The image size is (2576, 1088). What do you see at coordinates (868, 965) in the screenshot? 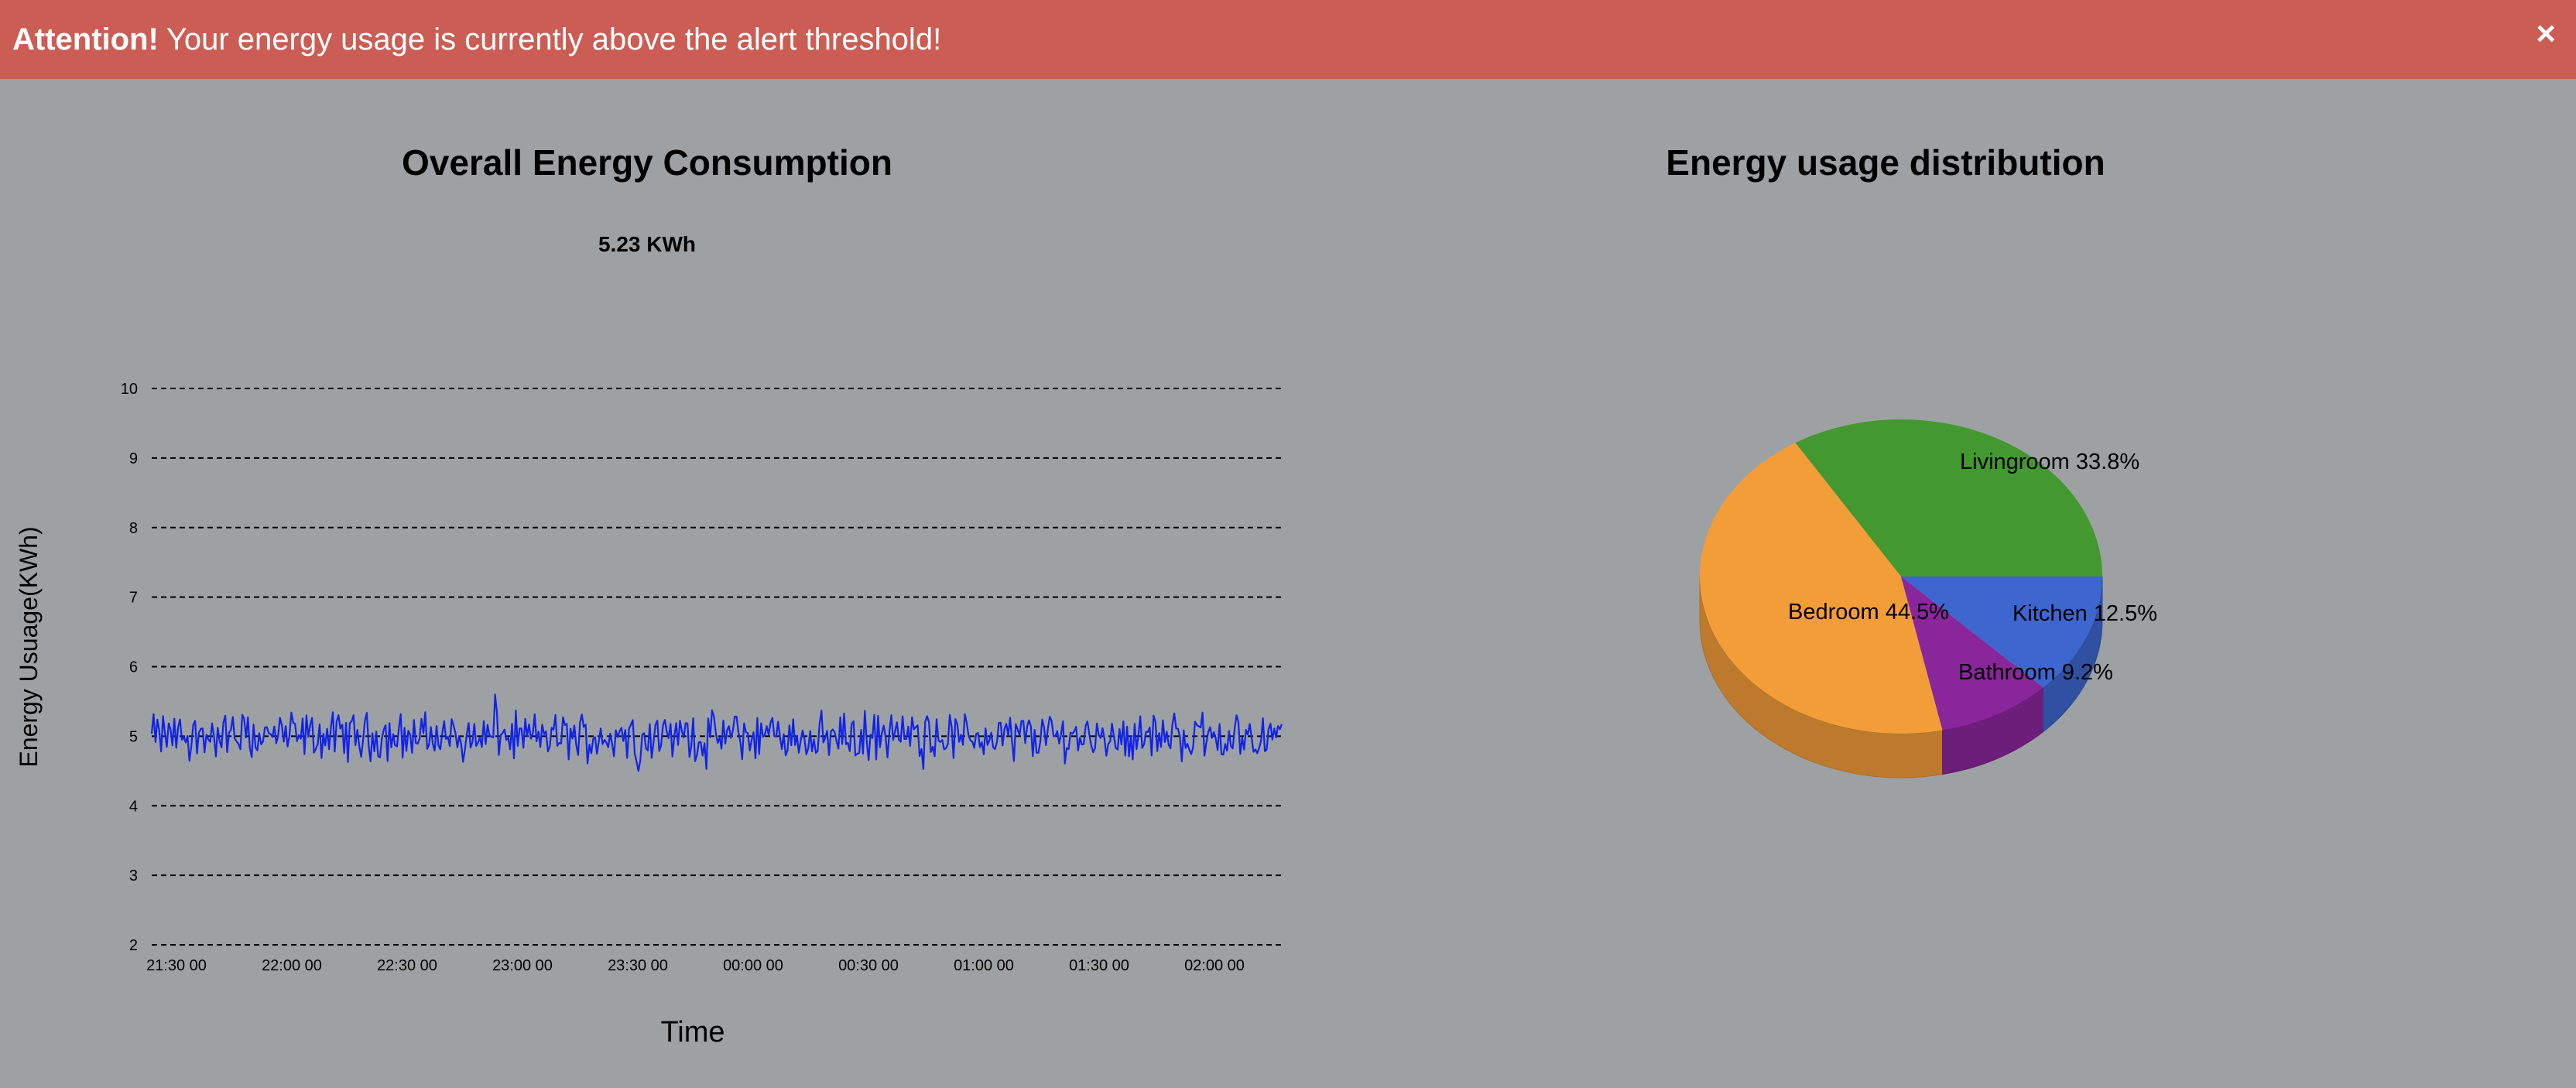
I see `x-tick-label: 00:30 00` at bounding box center [868, 965].